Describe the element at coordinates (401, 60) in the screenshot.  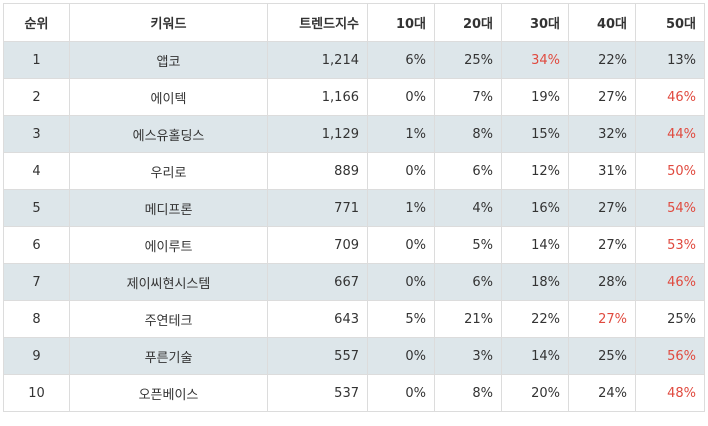
I see `cell-age-10: 6%` at that location.